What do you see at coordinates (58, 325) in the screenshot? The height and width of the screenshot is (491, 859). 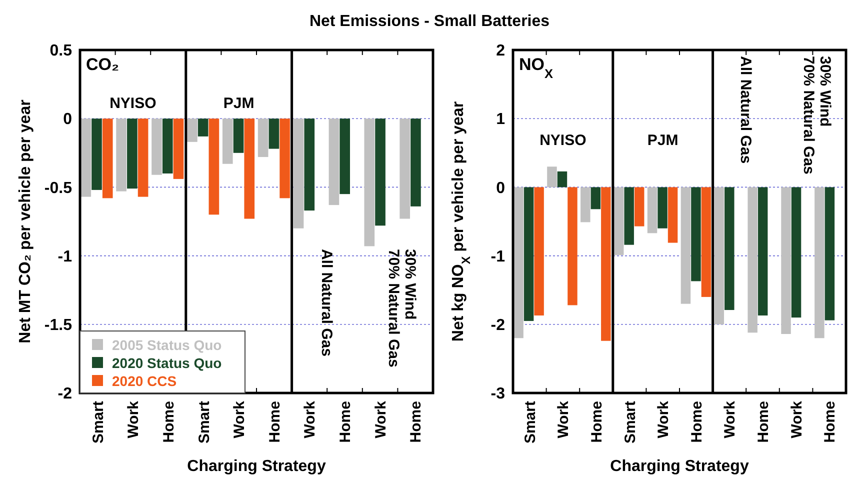 I see `y-tick-label: -1.5` at bounding box center [58, 325].